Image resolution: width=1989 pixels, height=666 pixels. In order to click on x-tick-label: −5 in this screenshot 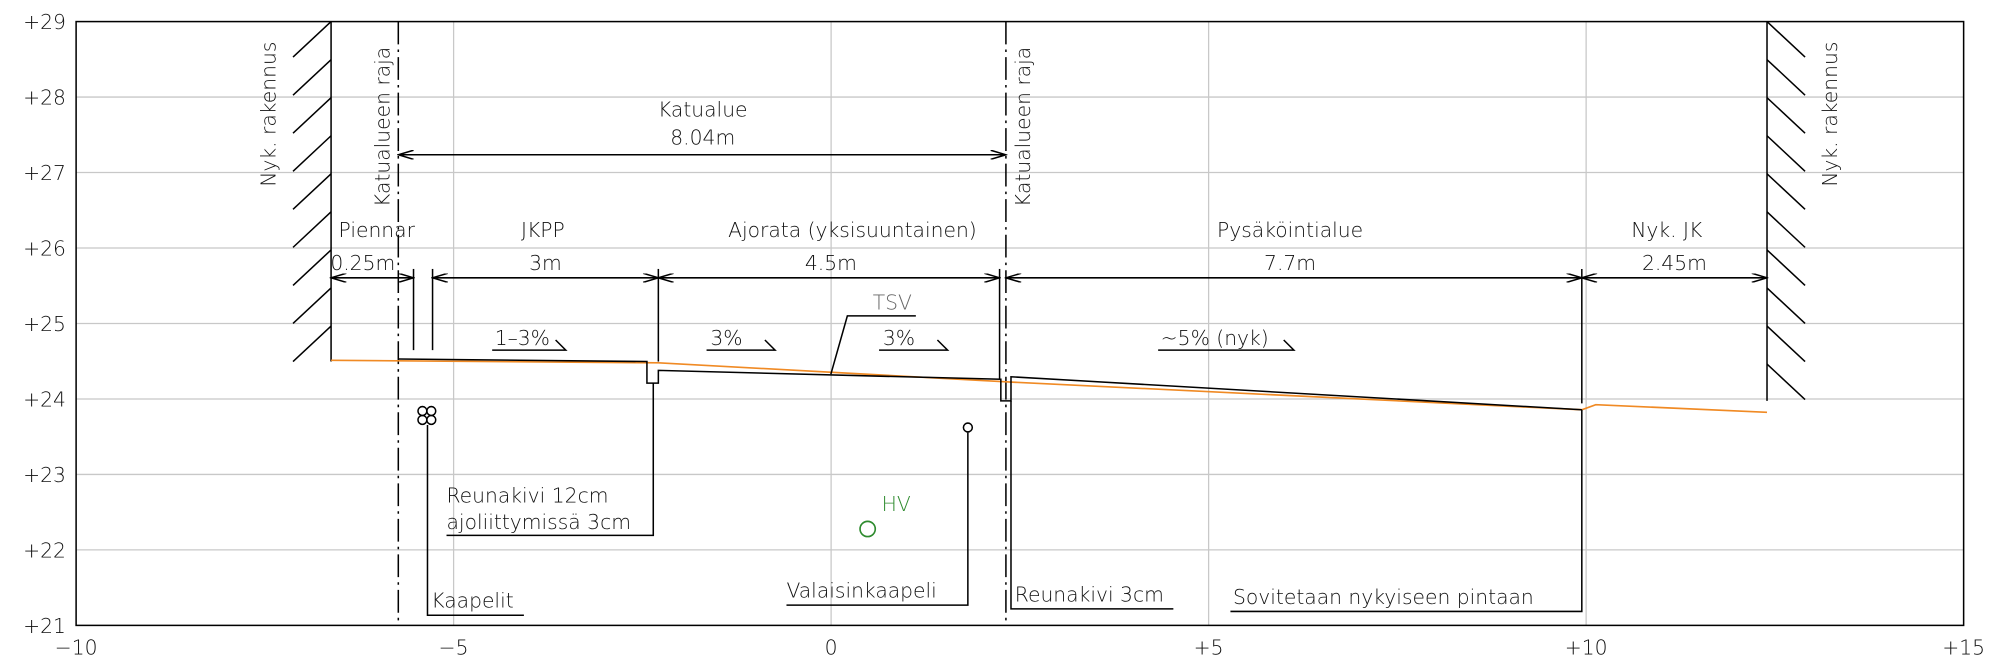, I will do `click(454, 648)`.